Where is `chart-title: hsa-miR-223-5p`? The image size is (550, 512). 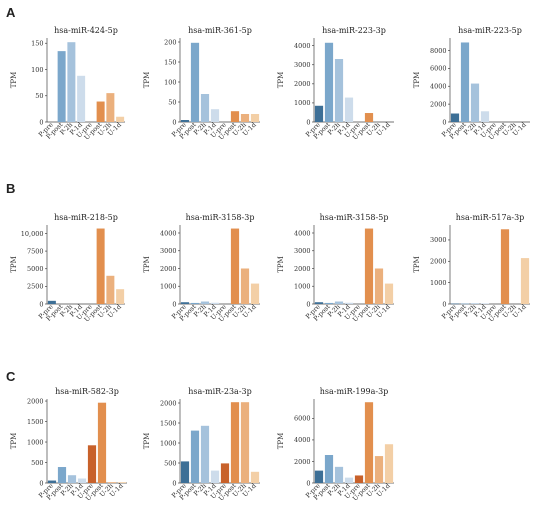
chart-title: hsa-miR-223-5p is located at coordinates (490, 30).